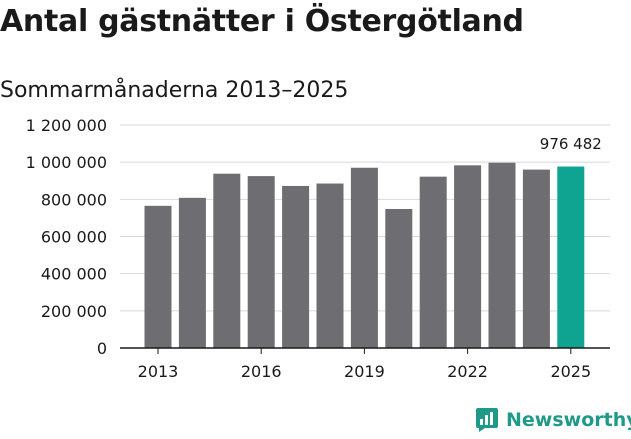 The height and width of the screenshot is (439, 631). I want to click on y-tick-label: 0, so click(102, 348).